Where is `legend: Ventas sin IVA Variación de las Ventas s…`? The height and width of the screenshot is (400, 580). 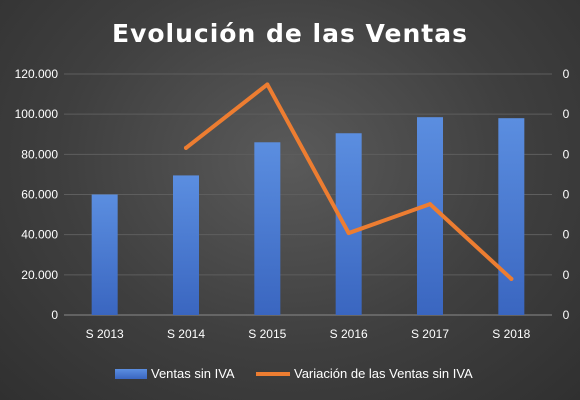
legend: Ventas sin IVA Variación de las Ventas s… is located at coordinates (294, 373).